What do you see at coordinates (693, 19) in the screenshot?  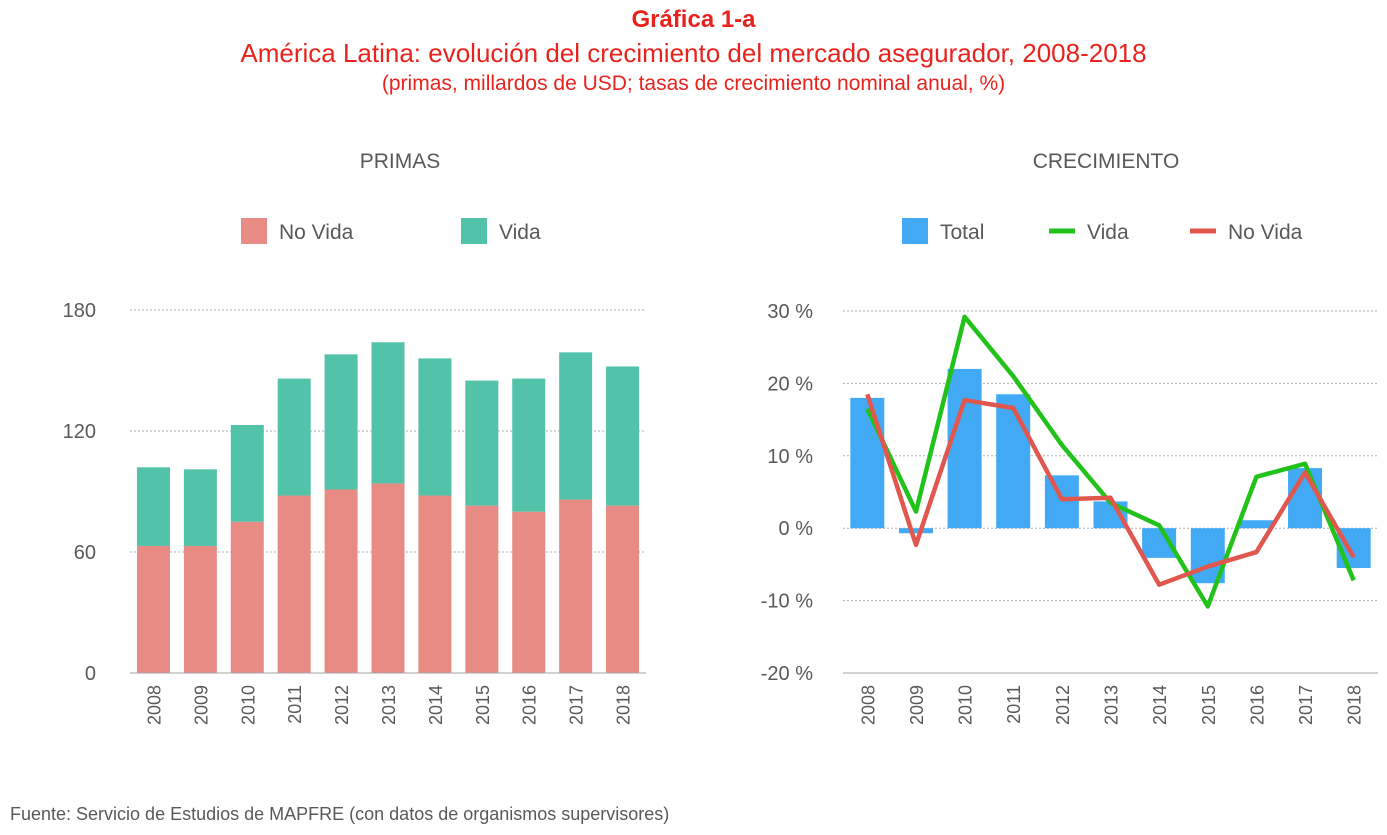 I see `figure-number: Gráfica 1-a` at bounding box center [693, 19].